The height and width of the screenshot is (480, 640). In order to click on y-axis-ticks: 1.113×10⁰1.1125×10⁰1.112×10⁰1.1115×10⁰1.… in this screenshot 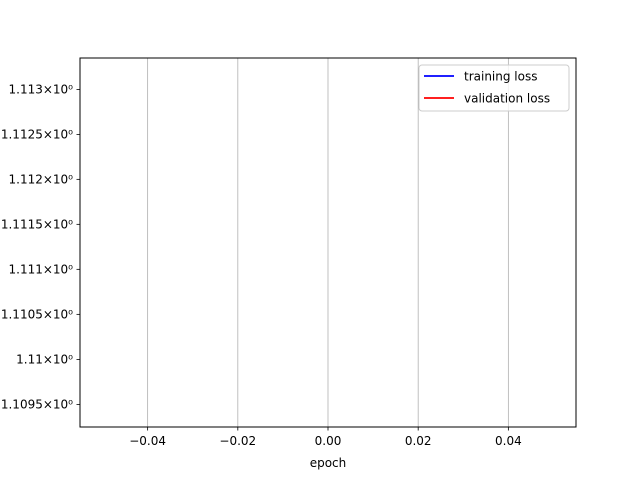, I will do `click(40, 246)`.